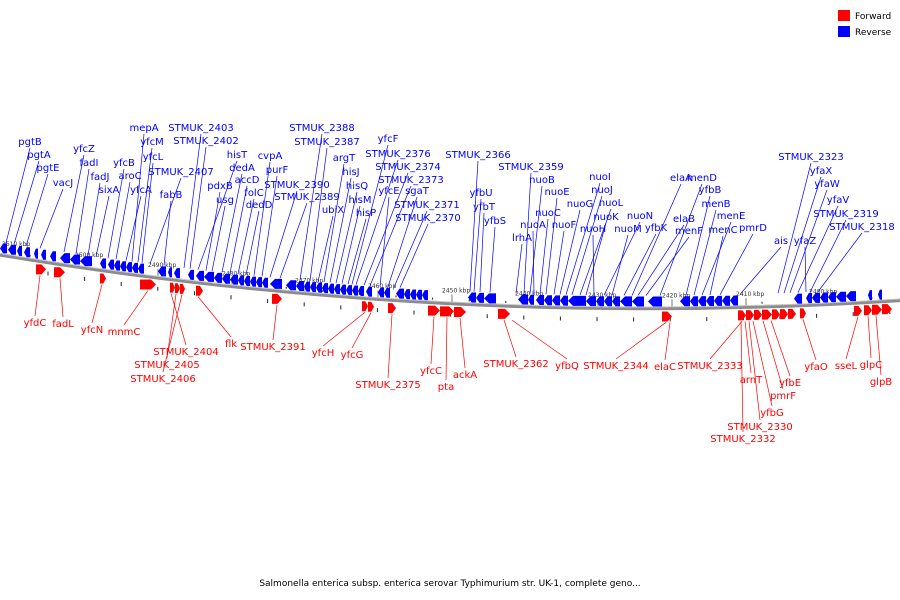 This screenshot has height=600, width=900. What do you see at coordinates (30, 142) in the screenshot?
I see `gene-label-pgtb: pgtB` at bounding box center [30, 142].